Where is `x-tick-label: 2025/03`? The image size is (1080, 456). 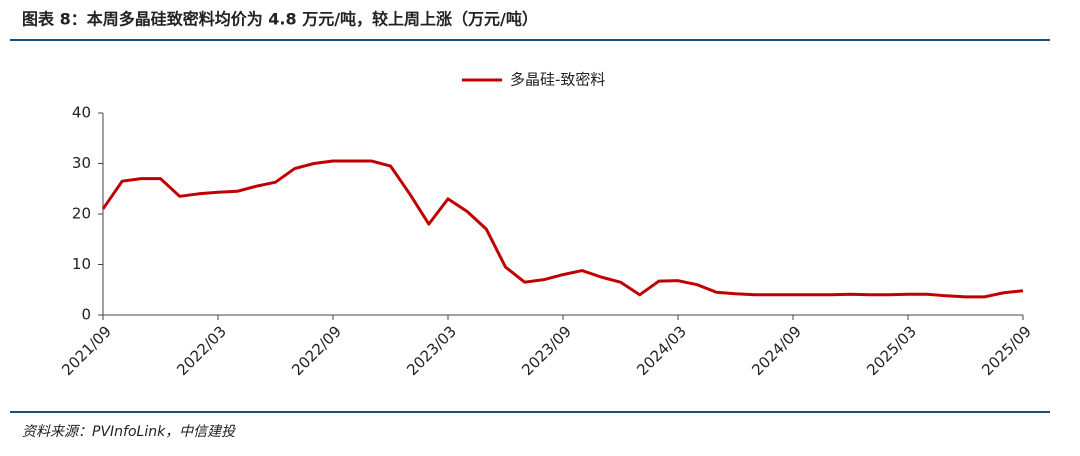 x-tick-label: 2025/03 is located at coordinates (891, 350).